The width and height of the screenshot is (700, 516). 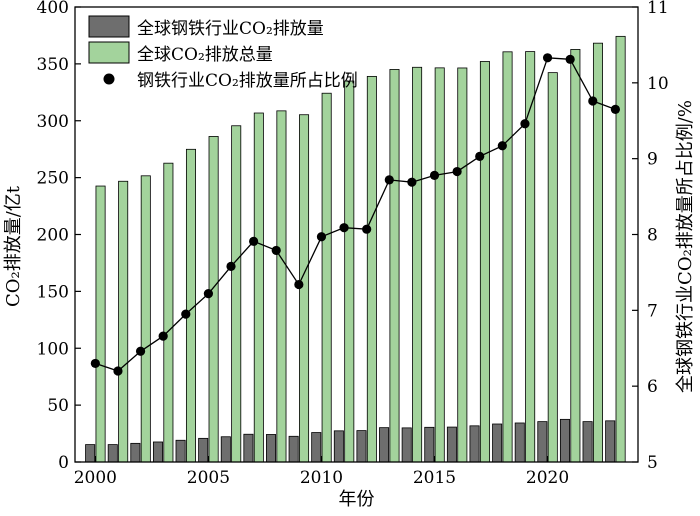 I want to click on legend-marker-ratio, so click(x=109, y=79).